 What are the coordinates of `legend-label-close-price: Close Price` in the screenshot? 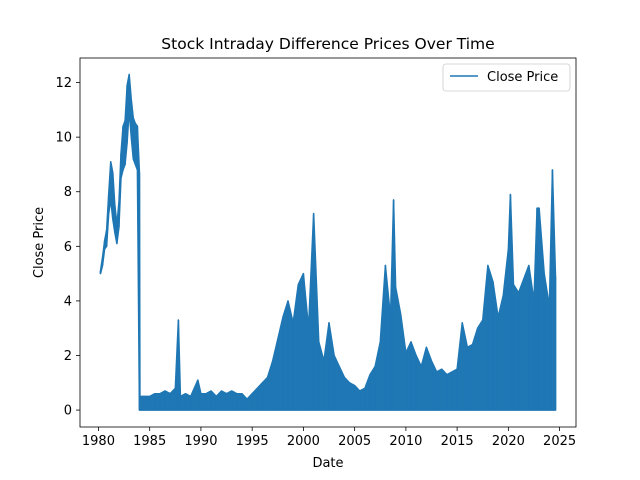 It's located at (522, 77).